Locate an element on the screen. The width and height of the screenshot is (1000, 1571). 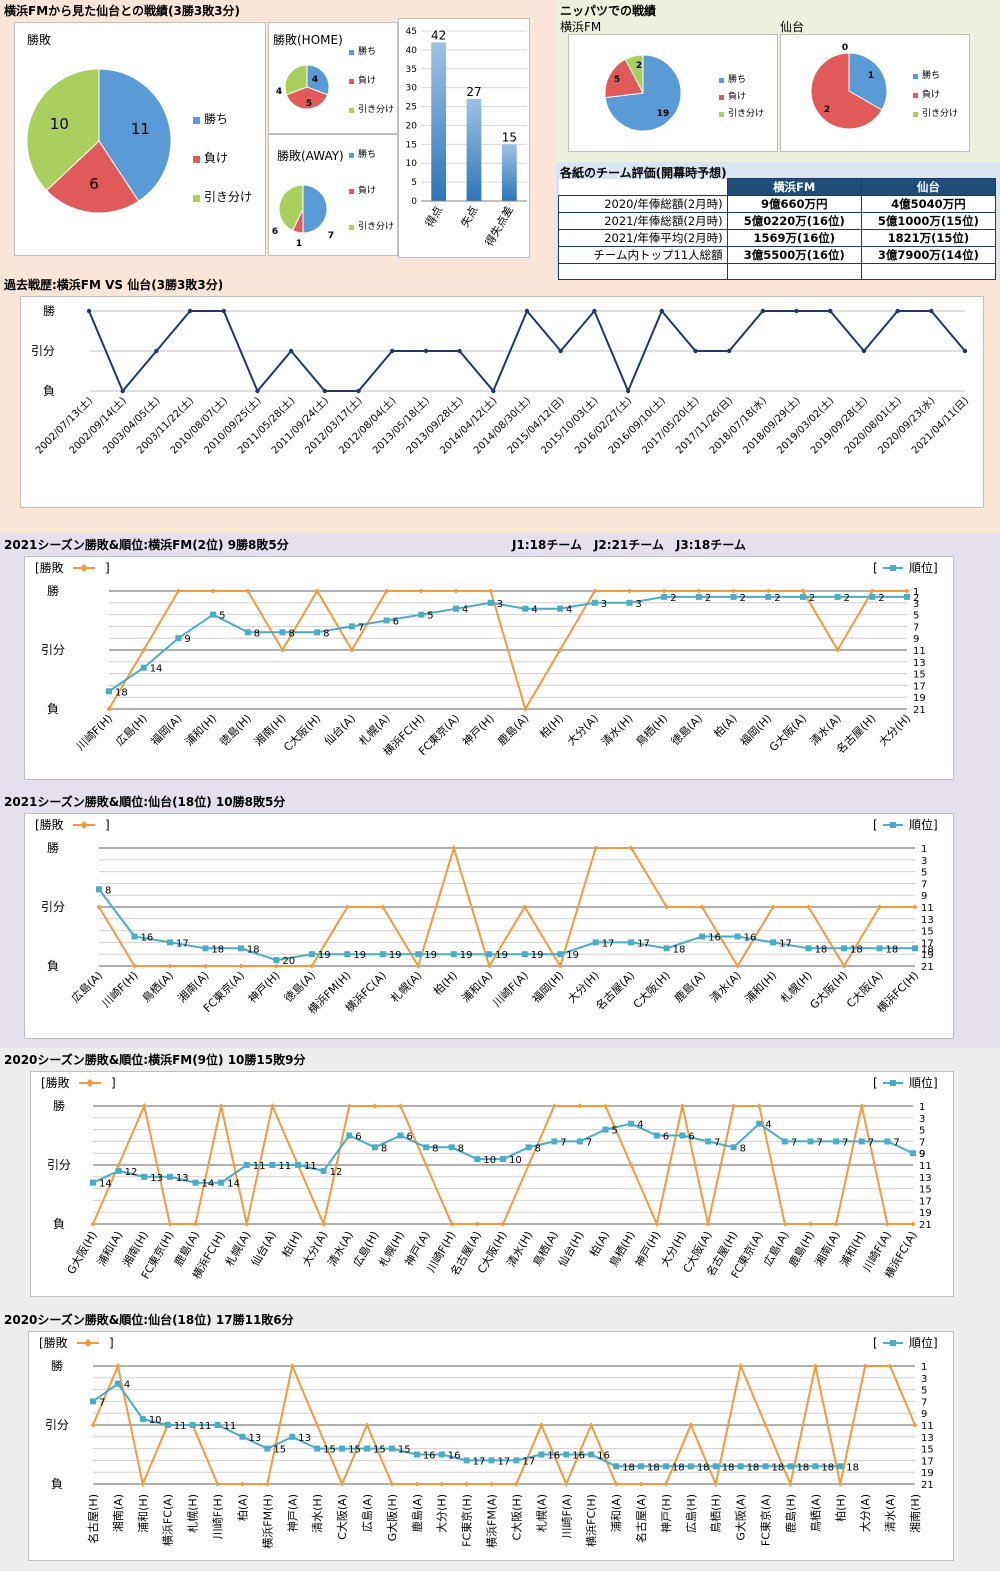
result-tick-label: 負 is located at coordinates (53, 709).